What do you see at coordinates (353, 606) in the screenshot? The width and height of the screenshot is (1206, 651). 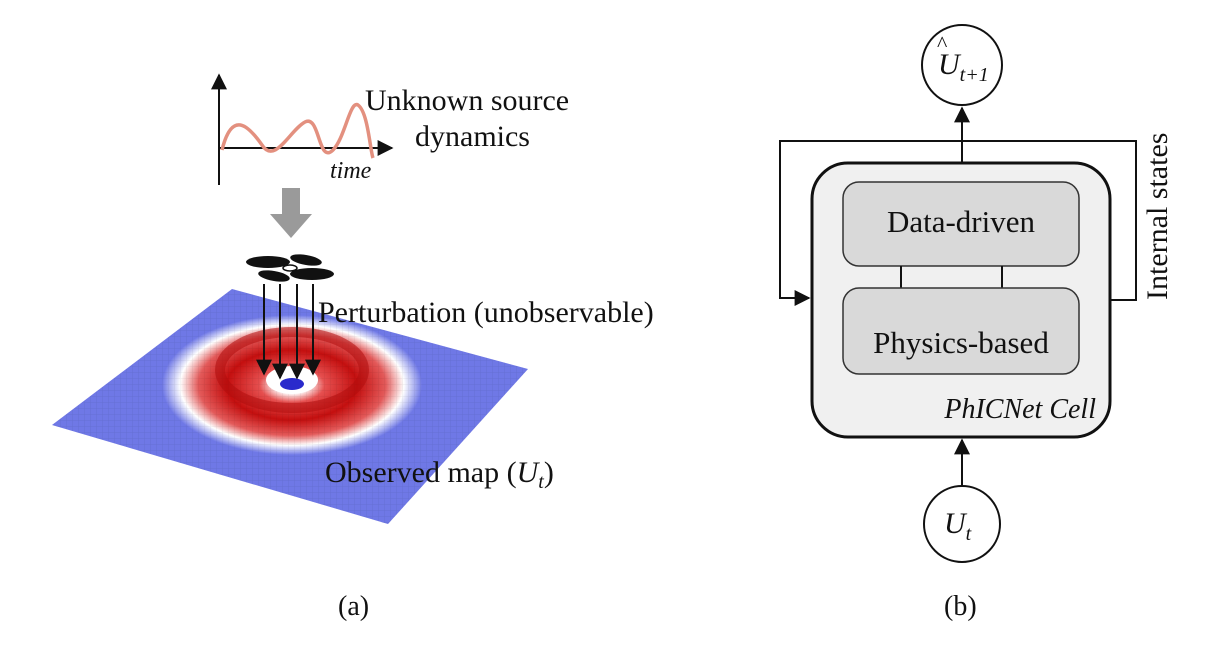 I see `caption-a: (a)` at bounding box center [353, 606].